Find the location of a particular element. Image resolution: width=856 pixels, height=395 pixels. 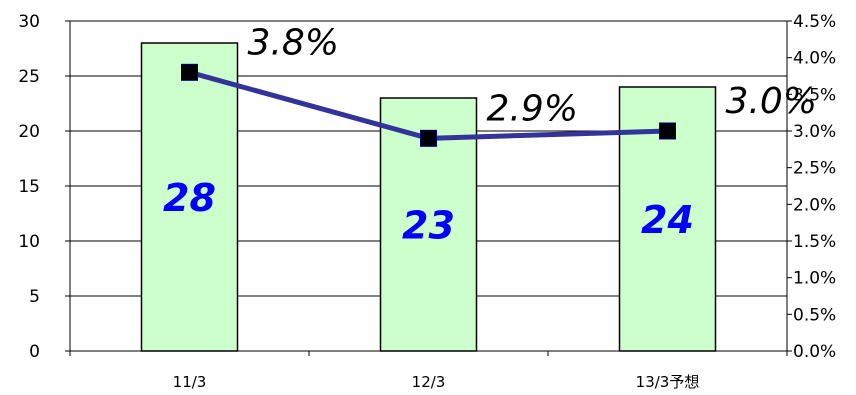

right-tick-label: 3.0% is located at coordinates (814, 132).